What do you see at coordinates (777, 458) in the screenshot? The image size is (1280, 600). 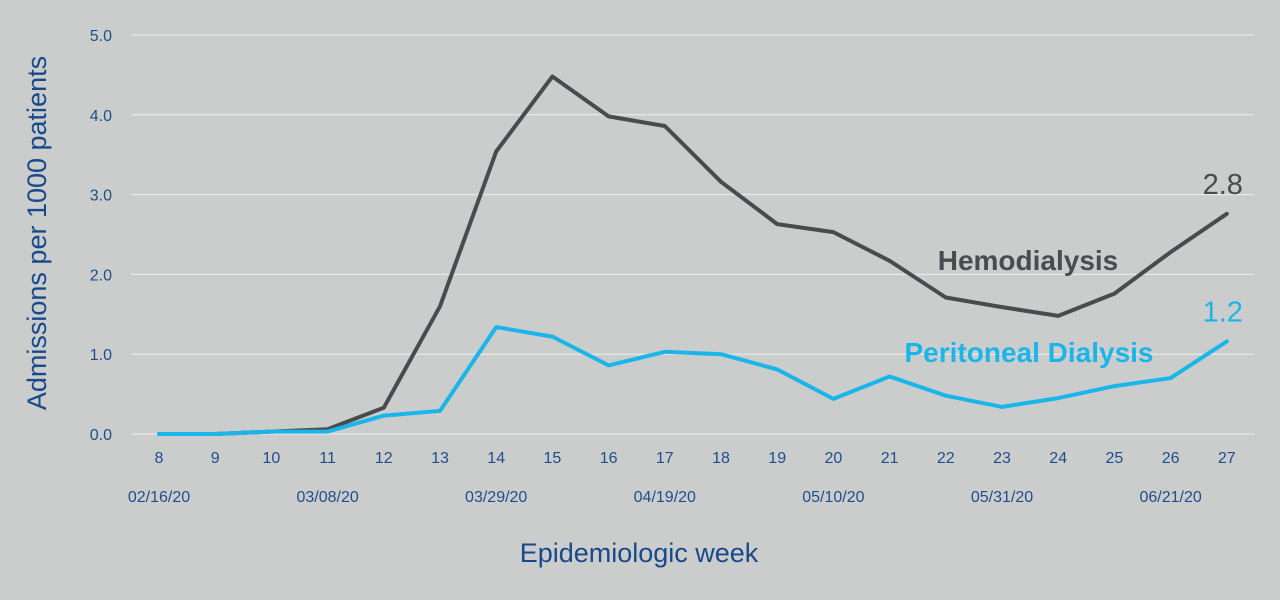 I see `x-tick-label: 19` at bounding box center [777, 458].